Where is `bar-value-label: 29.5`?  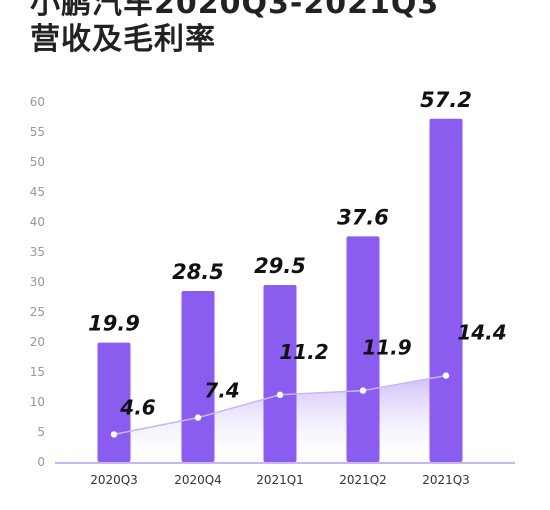
bar-value-label: 29.5 is located at coordinates (280, 266).